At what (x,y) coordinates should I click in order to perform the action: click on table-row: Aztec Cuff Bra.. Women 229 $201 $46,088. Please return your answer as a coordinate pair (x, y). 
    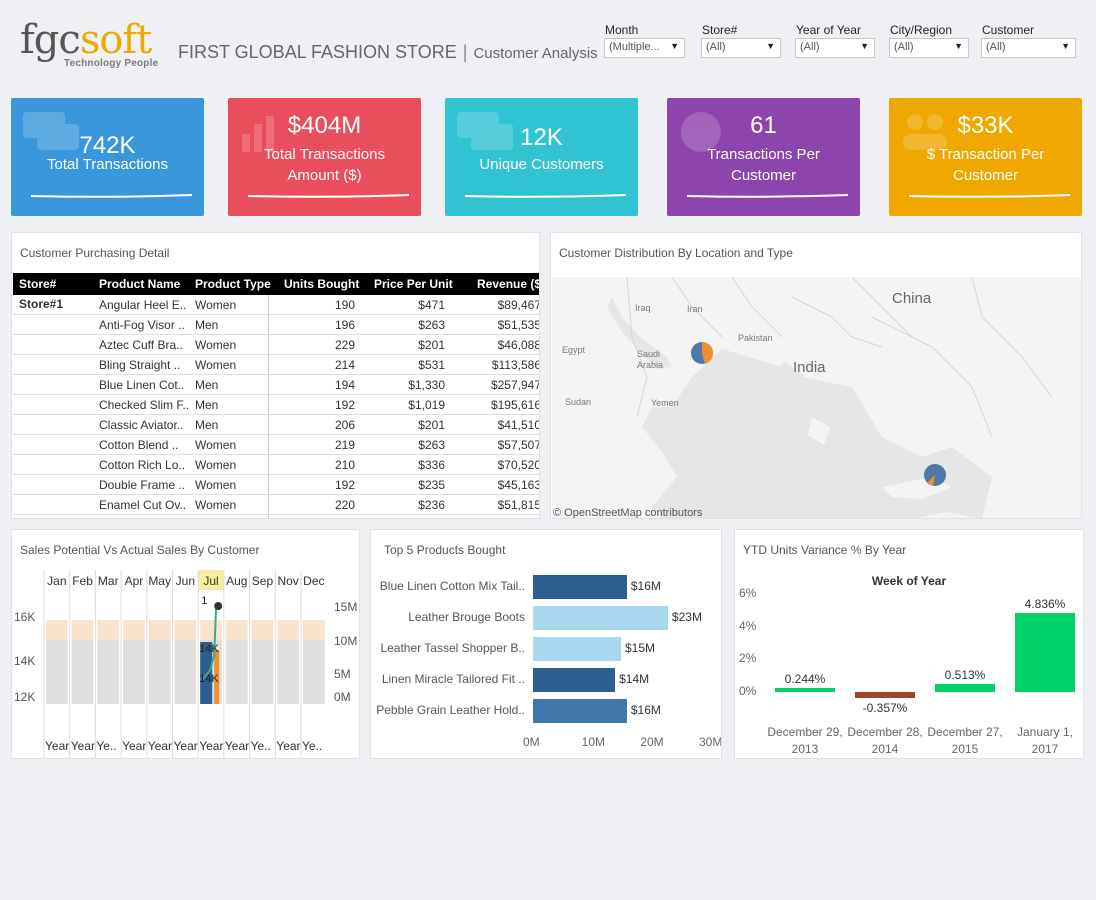
    Looking at the image, I should click on (276, 345).